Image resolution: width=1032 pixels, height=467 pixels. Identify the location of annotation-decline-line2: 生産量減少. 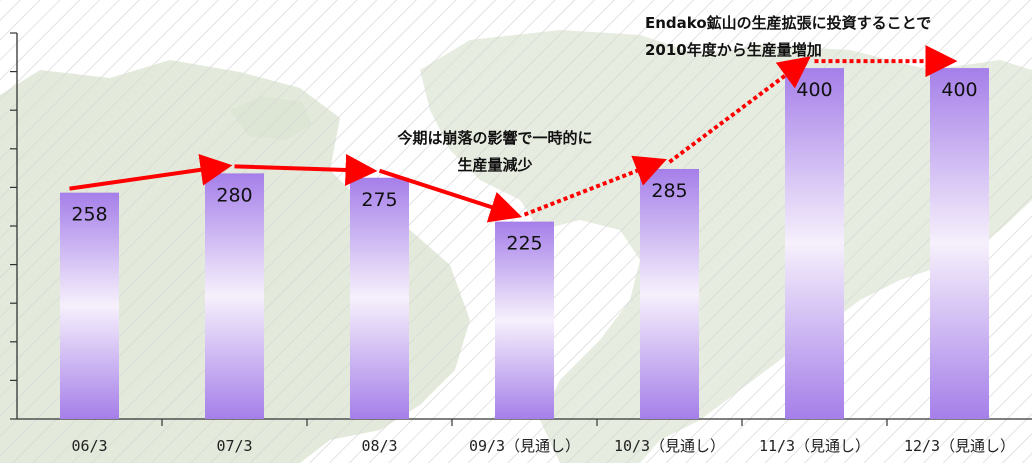
(494, 165).